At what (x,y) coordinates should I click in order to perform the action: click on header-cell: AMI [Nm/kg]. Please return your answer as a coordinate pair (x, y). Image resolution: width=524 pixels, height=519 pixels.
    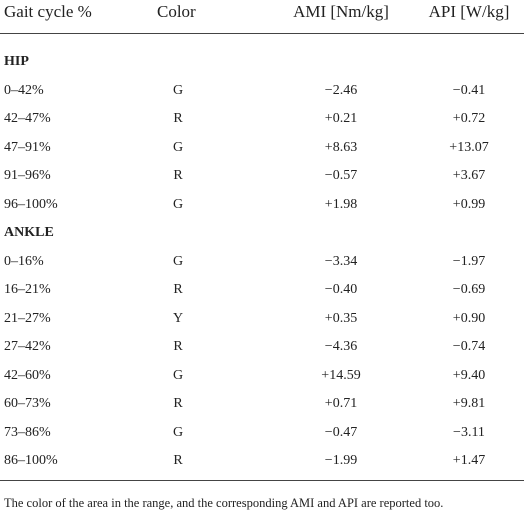
    Looking at the image, I should click on (341, 11).